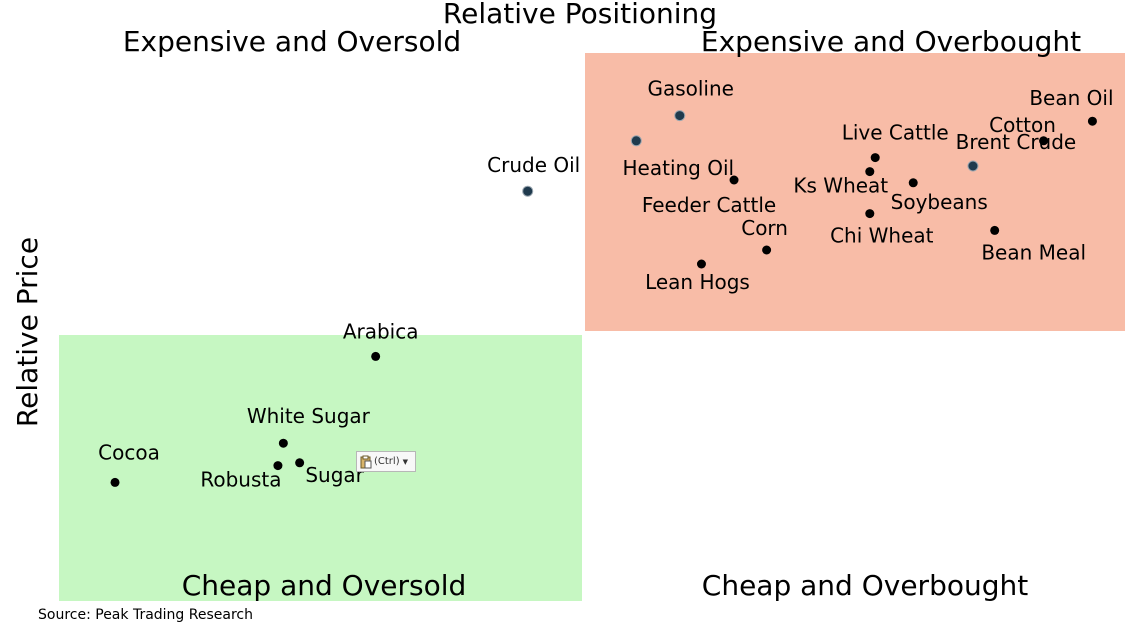  I want to click on point-label-bean-meal: Bean Meal, so click(1033, 252).